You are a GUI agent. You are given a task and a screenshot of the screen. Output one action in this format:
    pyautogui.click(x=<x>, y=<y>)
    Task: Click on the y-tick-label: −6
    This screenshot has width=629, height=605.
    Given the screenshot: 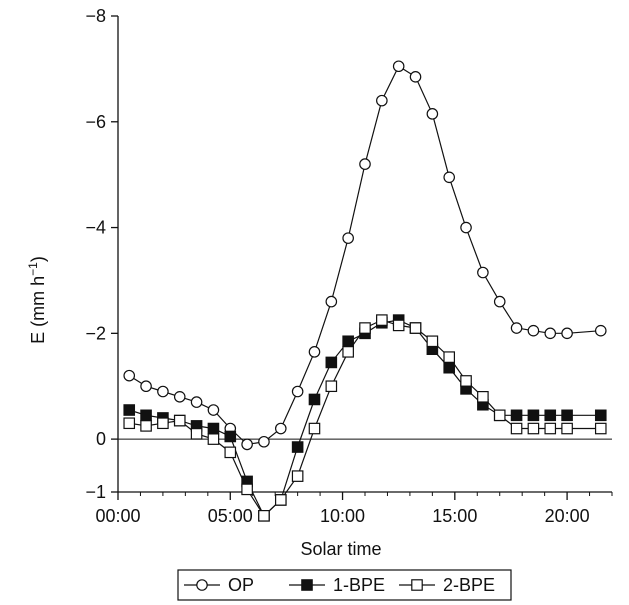 What is the action you would take?
    pyautogui.click(x=95, y=122)
    